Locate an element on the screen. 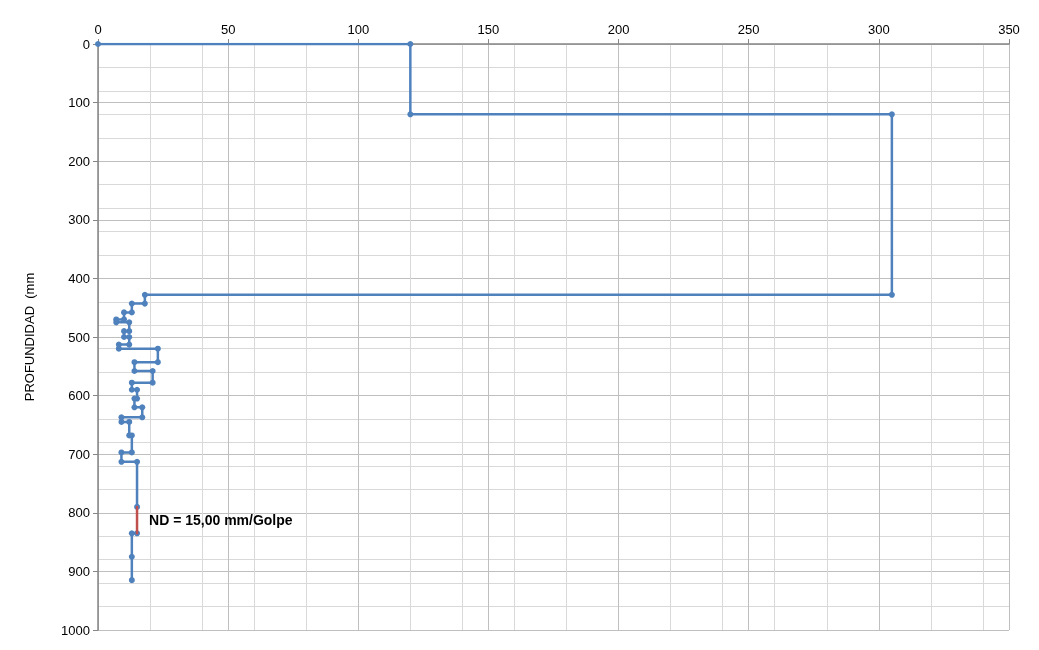  x-tick-label: 0 is located at coordinates (98, 29).